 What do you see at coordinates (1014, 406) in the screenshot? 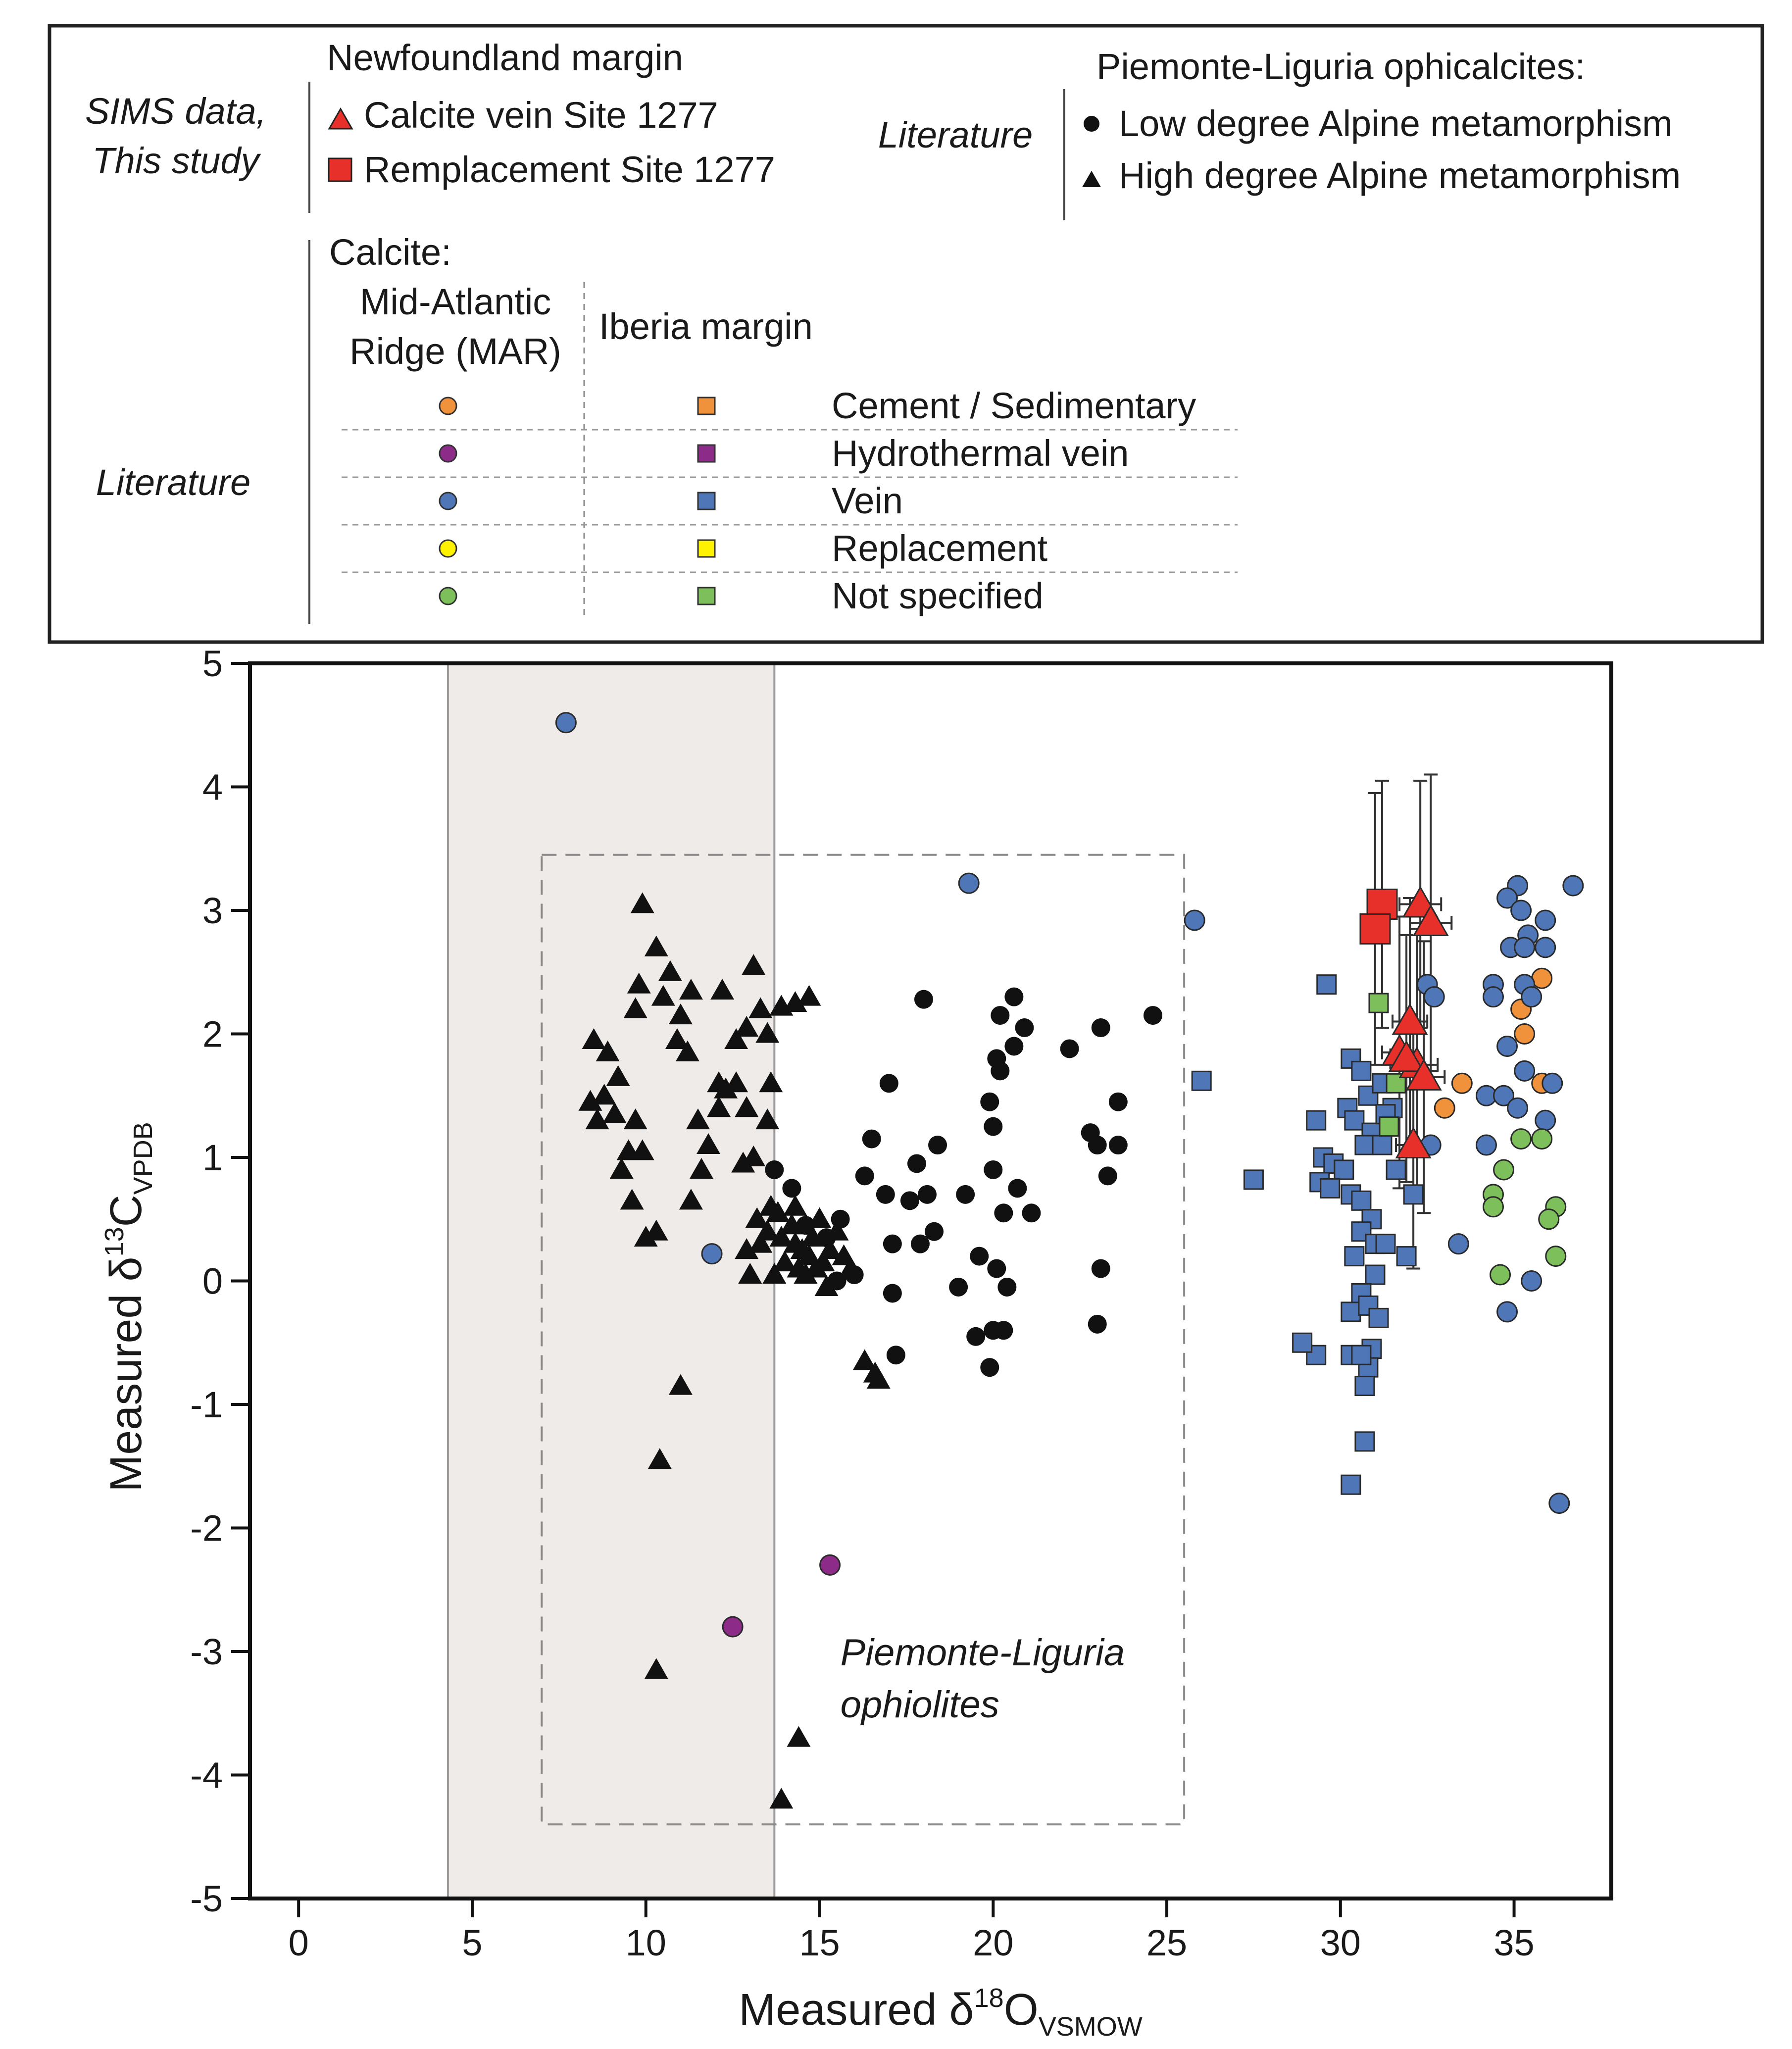
I see `legend-category-label: Cement / Sedimentary` at bounding box center [1014, 406].